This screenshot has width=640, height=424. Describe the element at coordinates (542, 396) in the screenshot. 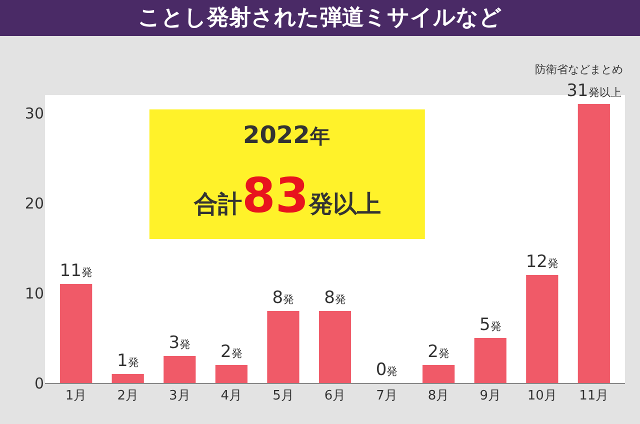

I see `x-tick-label: 10月` at that location.